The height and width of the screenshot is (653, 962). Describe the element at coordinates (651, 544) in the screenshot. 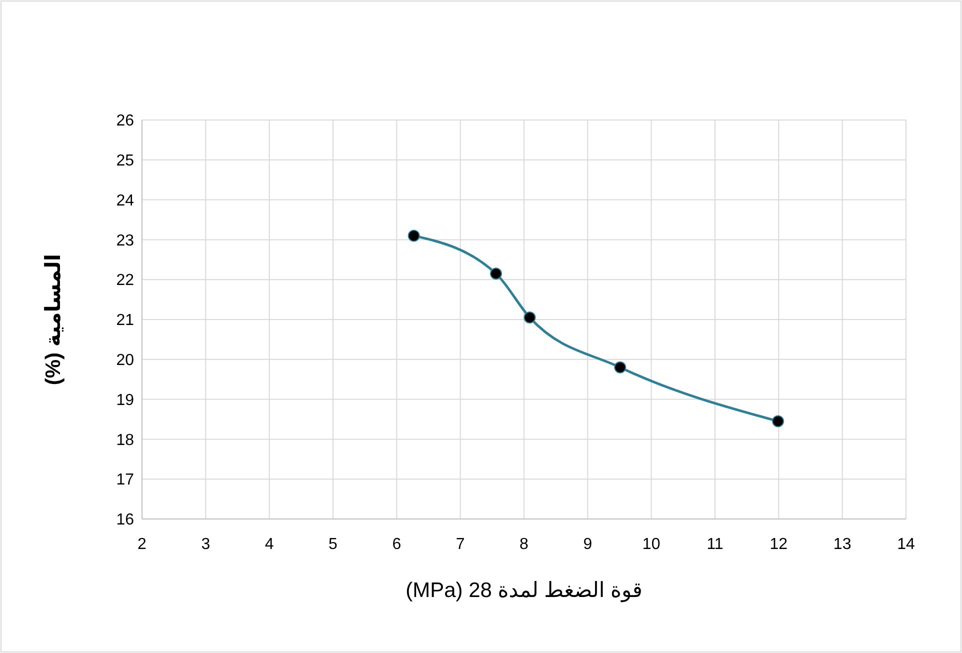

I see `x-tick-label: 10` at that location.